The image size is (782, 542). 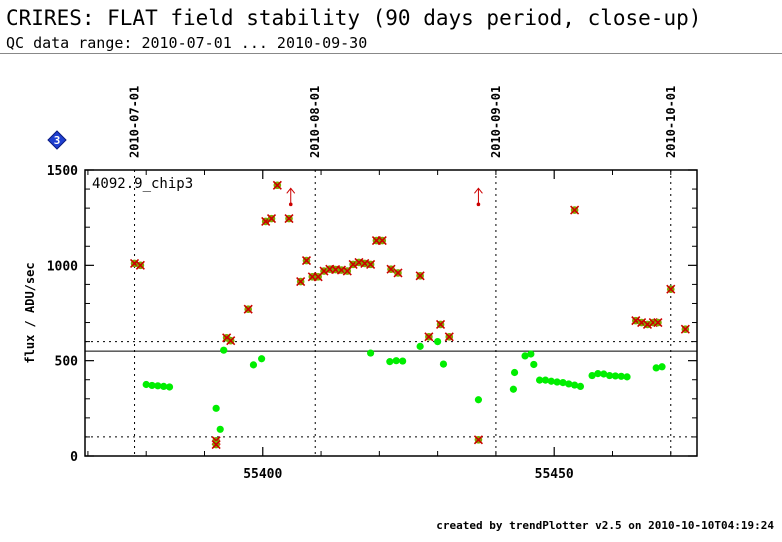 What do you see at coordinates (262, 474) in the screenshot?
I see `x-tick-label: 55400` at bounding box center [262, 474].